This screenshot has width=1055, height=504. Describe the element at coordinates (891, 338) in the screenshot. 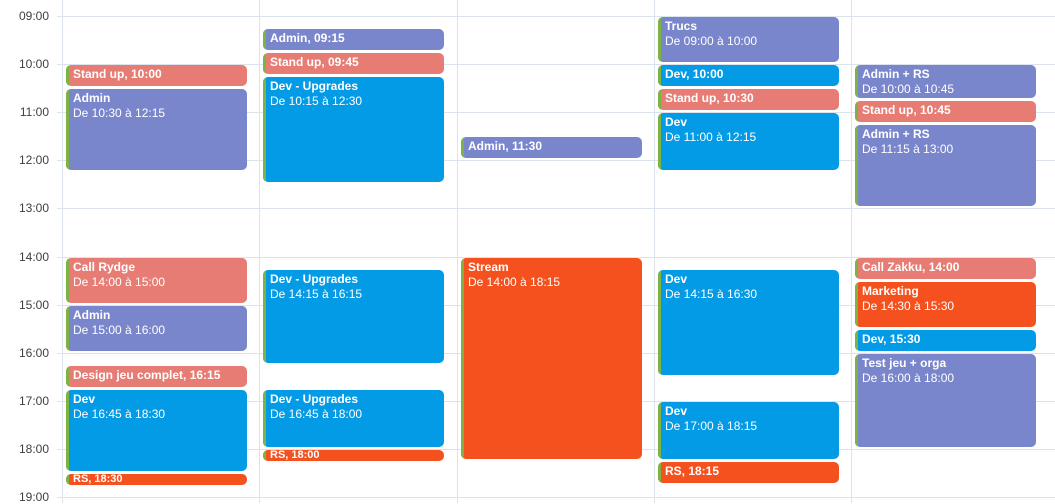

I see `event-title: Dev, 15:30` at that location.